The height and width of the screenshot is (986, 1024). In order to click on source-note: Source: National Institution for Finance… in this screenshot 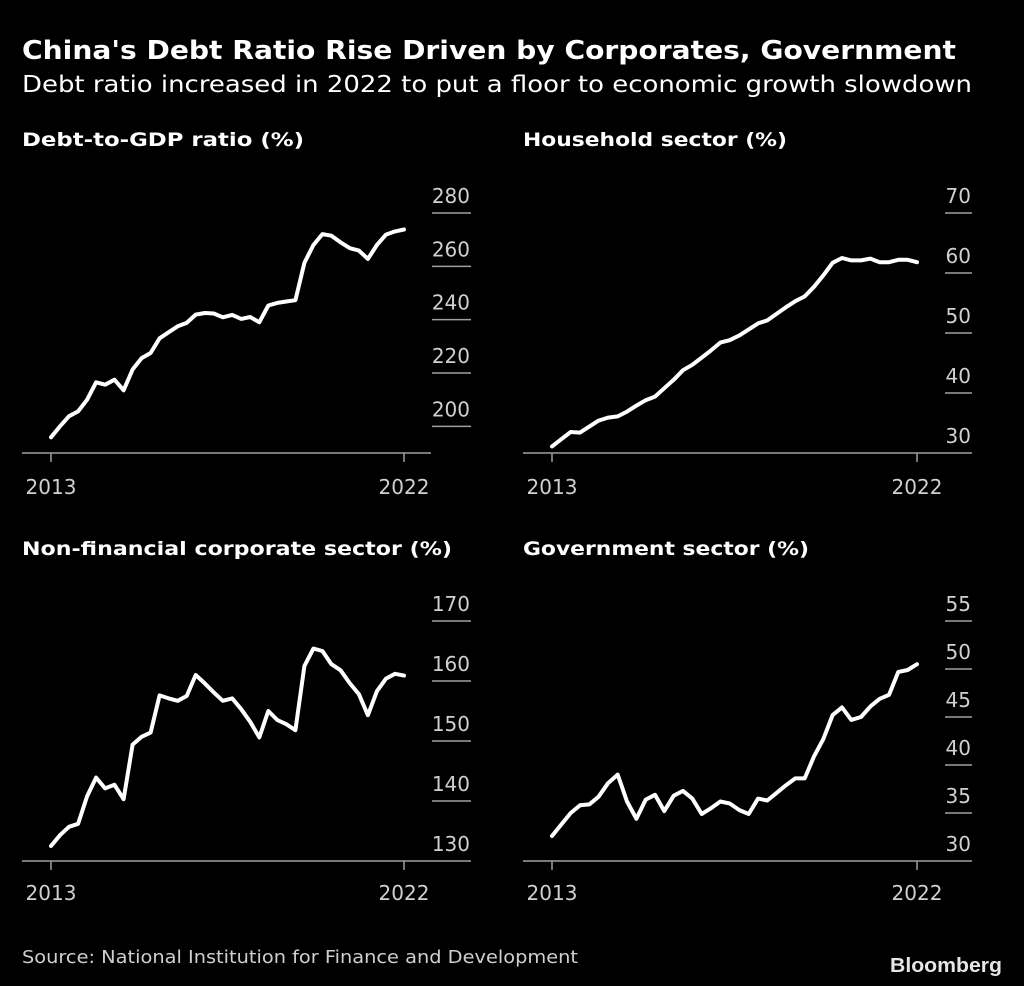, I will do `click(300, 957)`.